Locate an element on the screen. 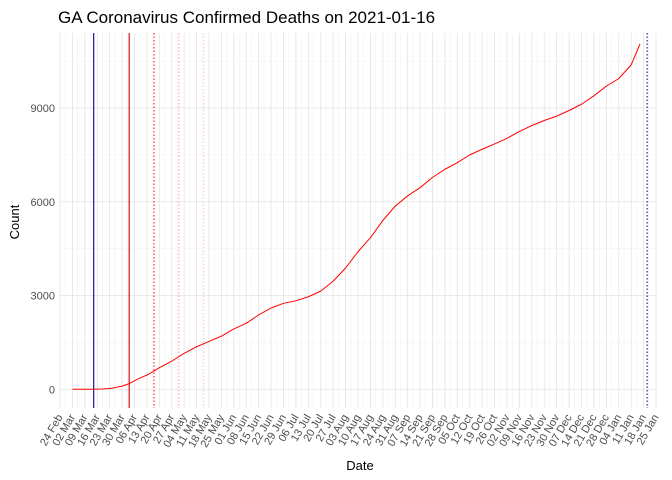  y-tick-label: 3000 is located at coordinates (43, 297).